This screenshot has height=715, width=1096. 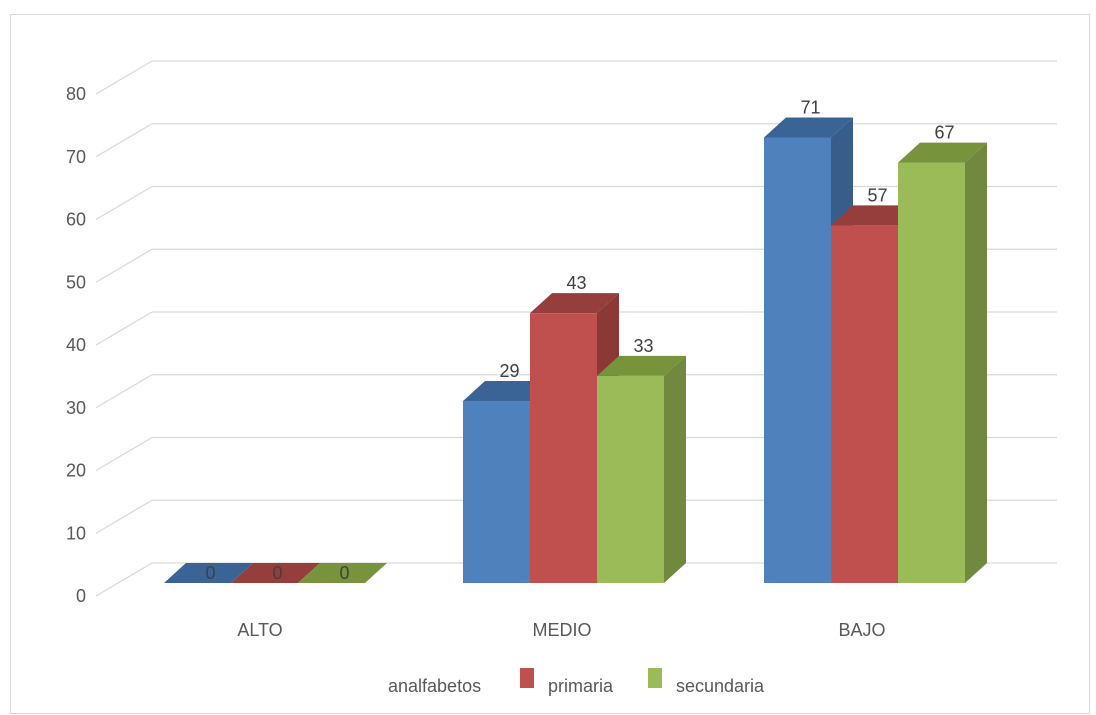 What do you see at coordinates (259, 630) in the screenshot?
I see `x-category-label: ALTO` at bounding box center [259, 630].